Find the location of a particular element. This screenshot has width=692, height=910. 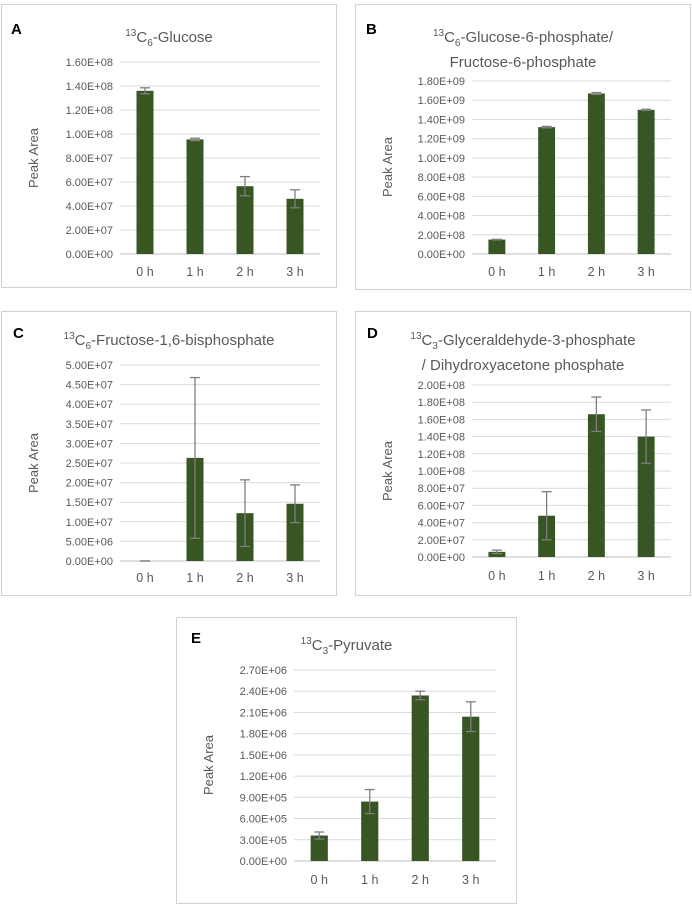

chart-title: 13C6-Glucose is located at coordinates (169, 38).